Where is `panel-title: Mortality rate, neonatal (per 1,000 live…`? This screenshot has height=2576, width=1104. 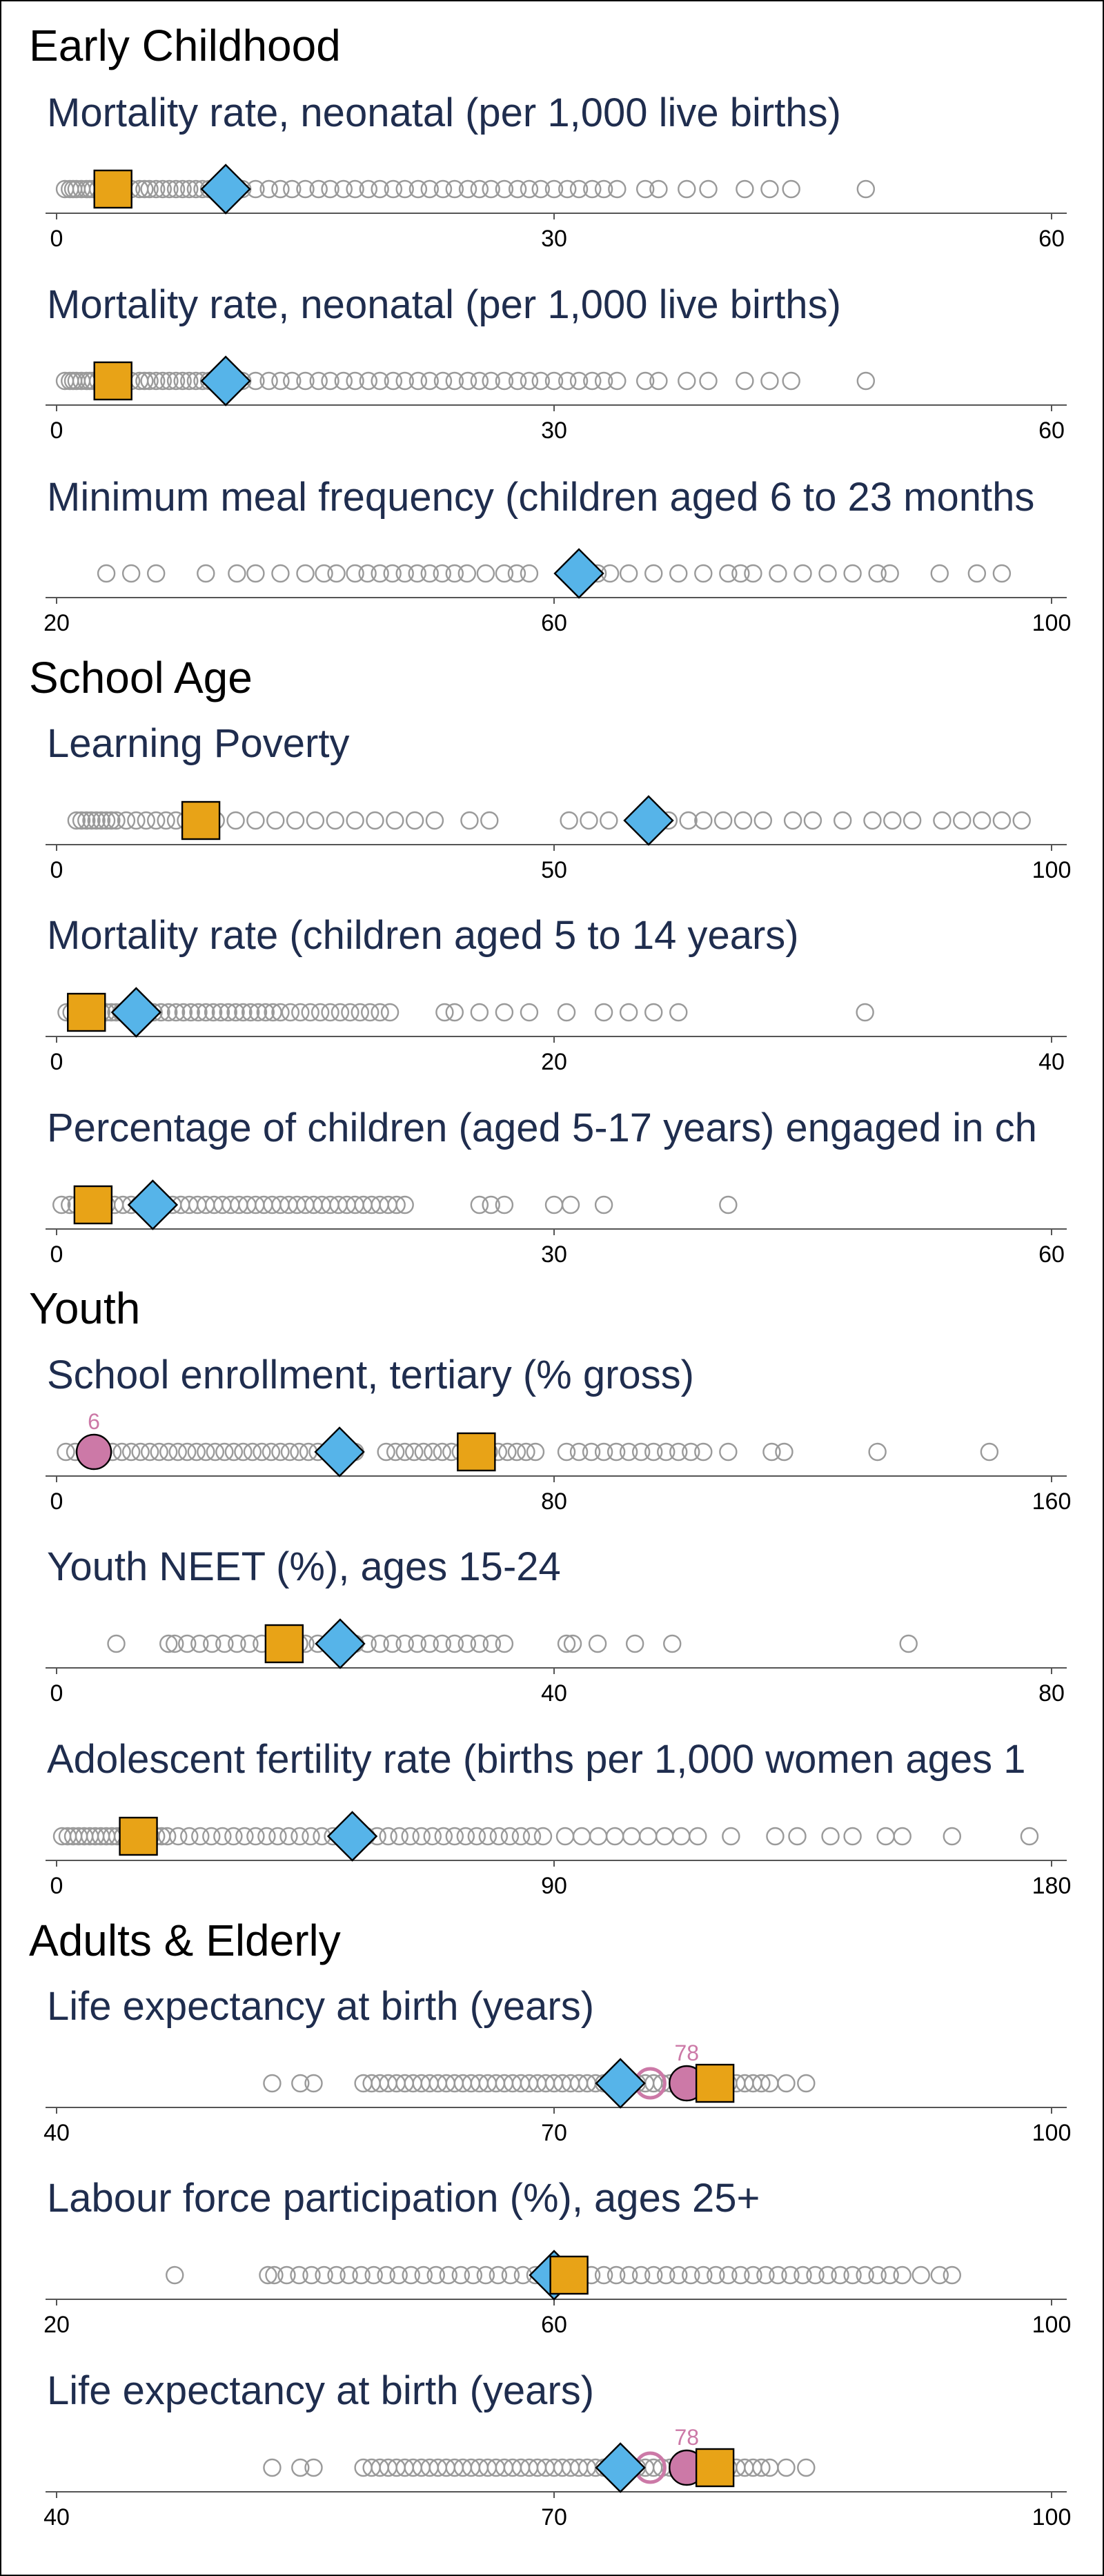
panel-title: Mortality rate, neonatal (per 1,000 live… is located at coordinates (444, 304).